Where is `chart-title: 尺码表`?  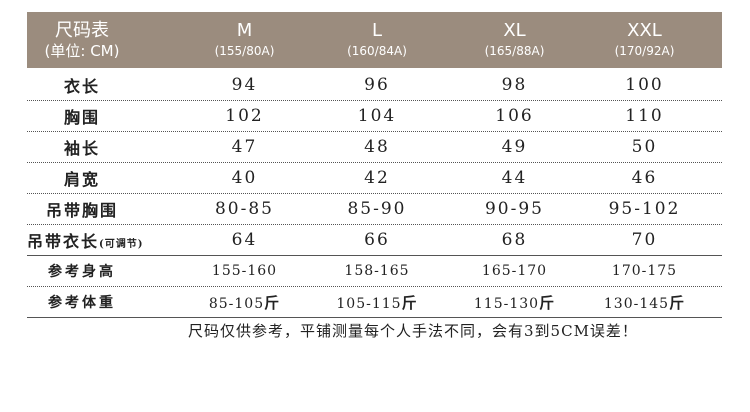
chart-title: 尺码表 is located at coordinates (82, 30).